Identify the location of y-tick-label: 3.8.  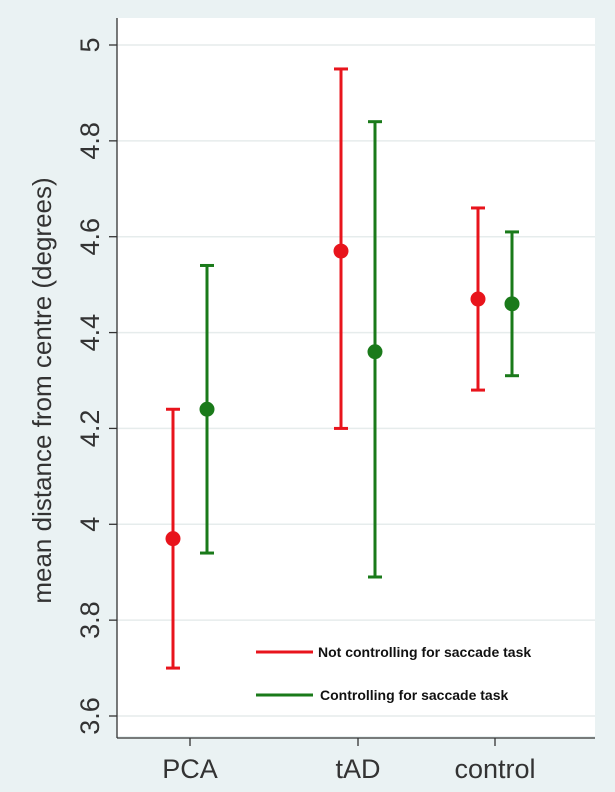
(90, 620).